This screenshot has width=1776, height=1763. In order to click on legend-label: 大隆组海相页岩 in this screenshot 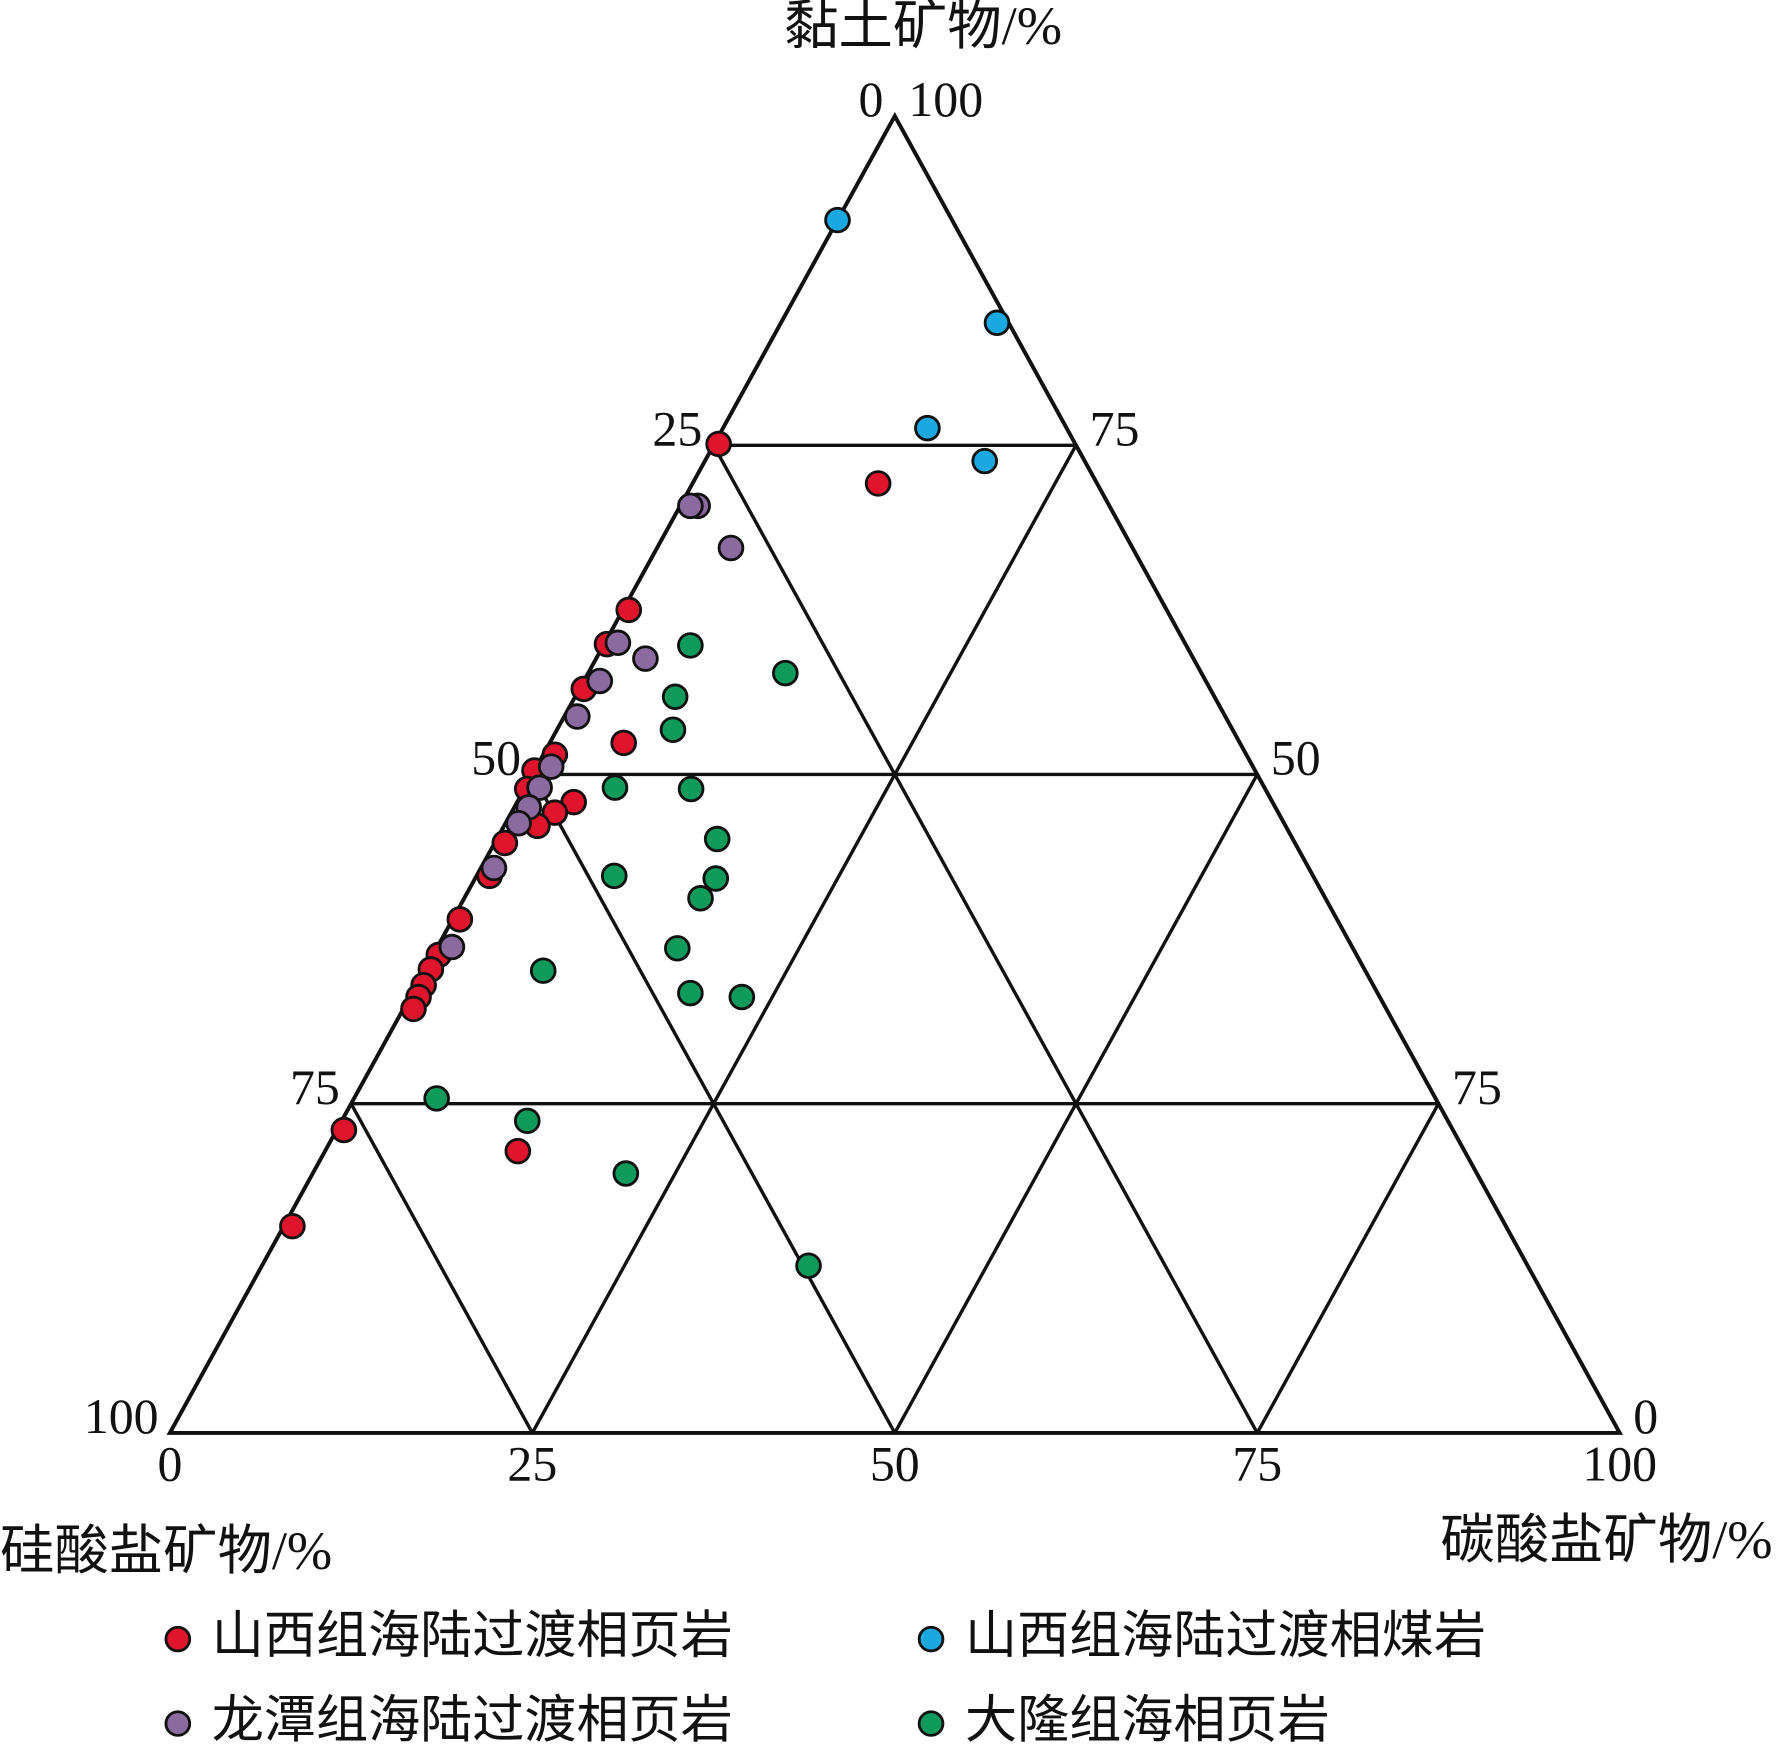, I will do `click(1147, 1721)`.